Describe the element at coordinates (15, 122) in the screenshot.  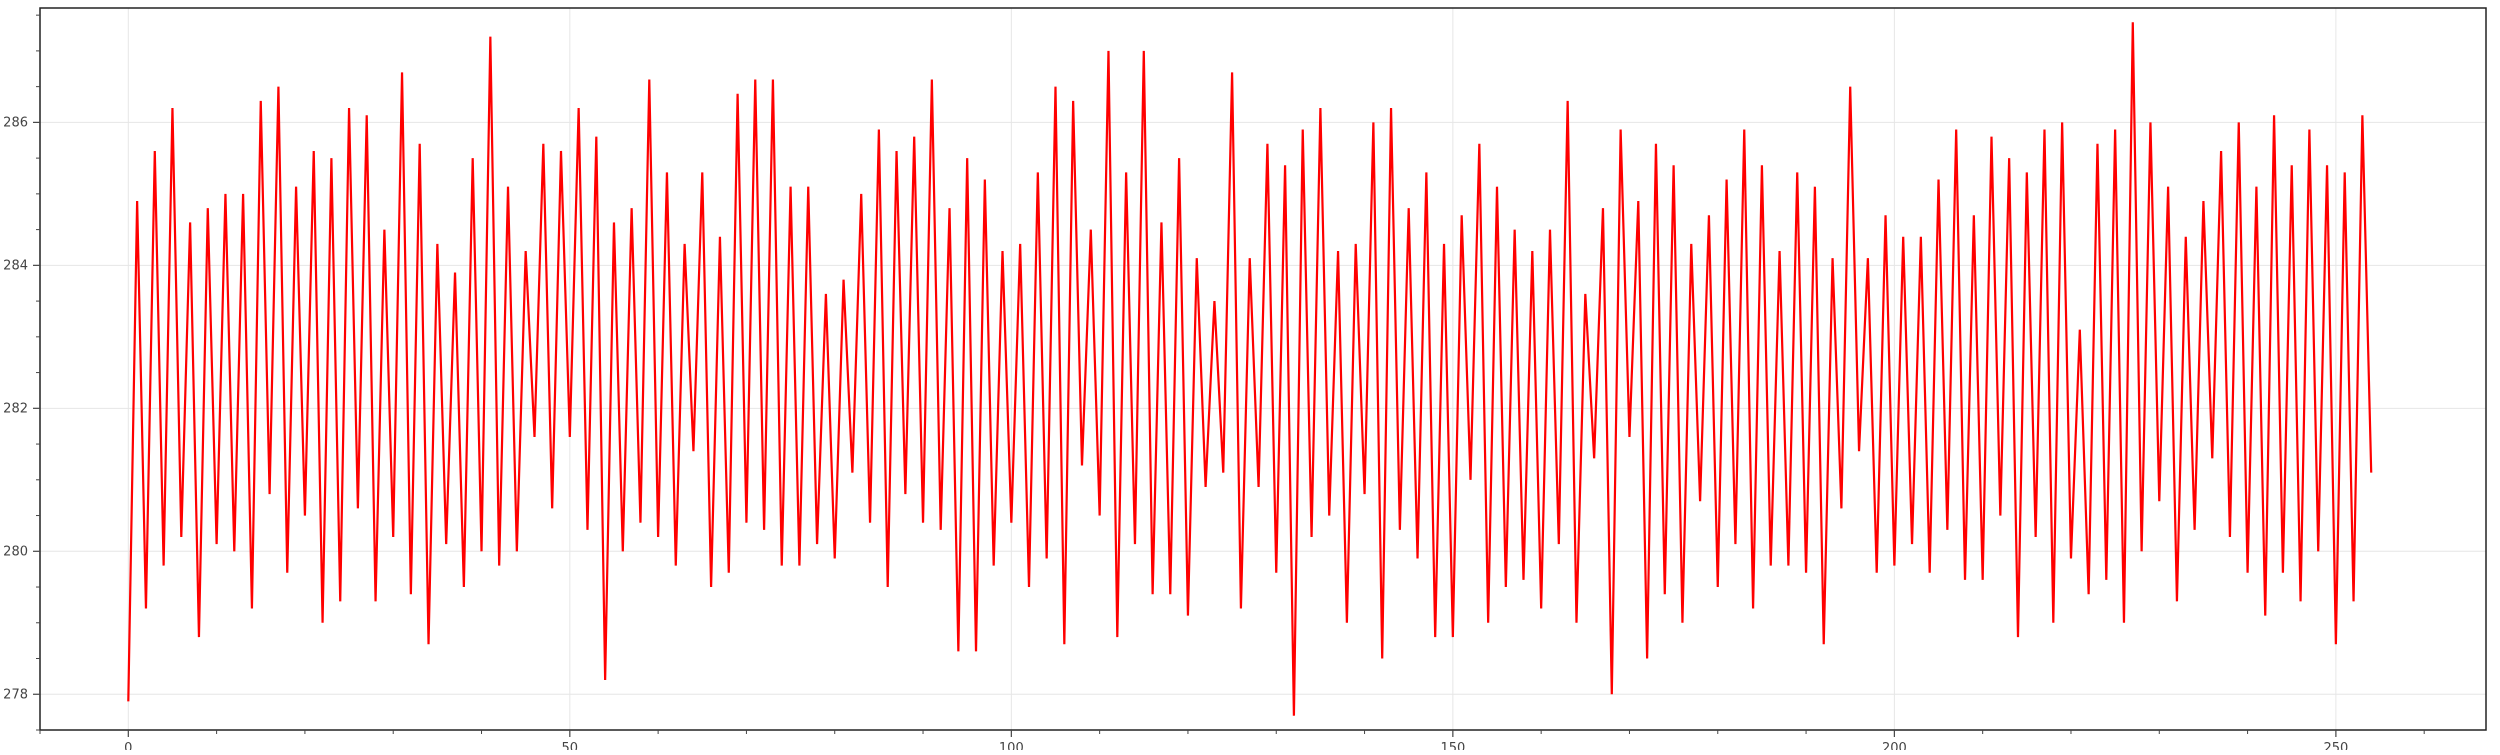
I see `y-tick-label: 286` at that location.